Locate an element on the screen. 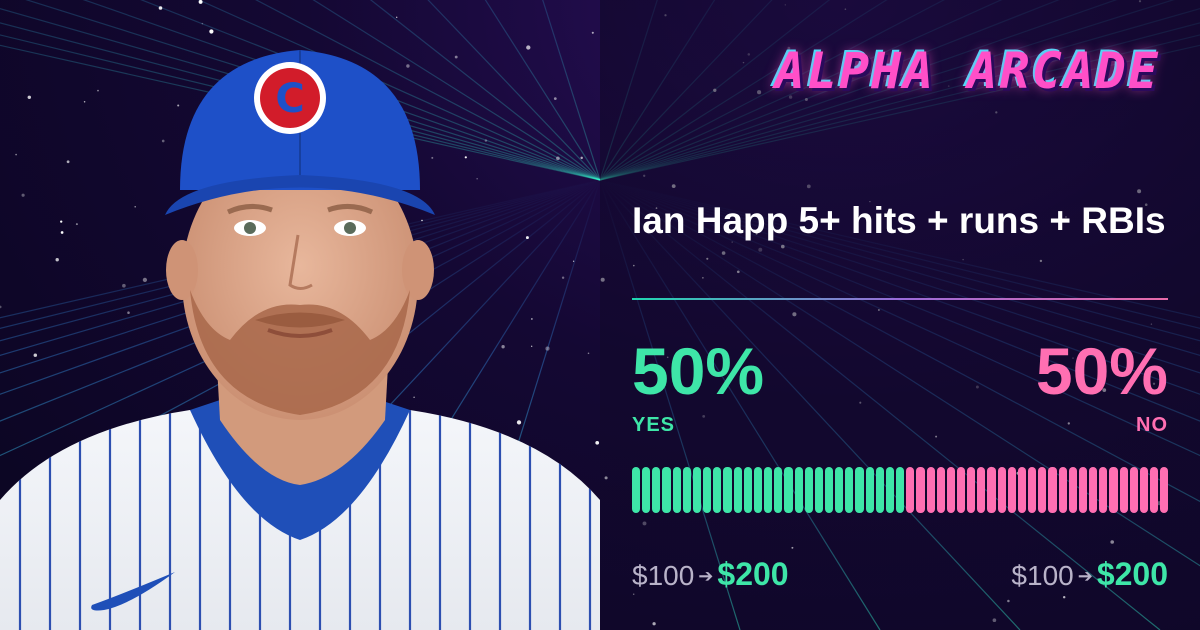 The height and width of the screenshot is (630, 1200). beard is located at coordinates (300, 352).